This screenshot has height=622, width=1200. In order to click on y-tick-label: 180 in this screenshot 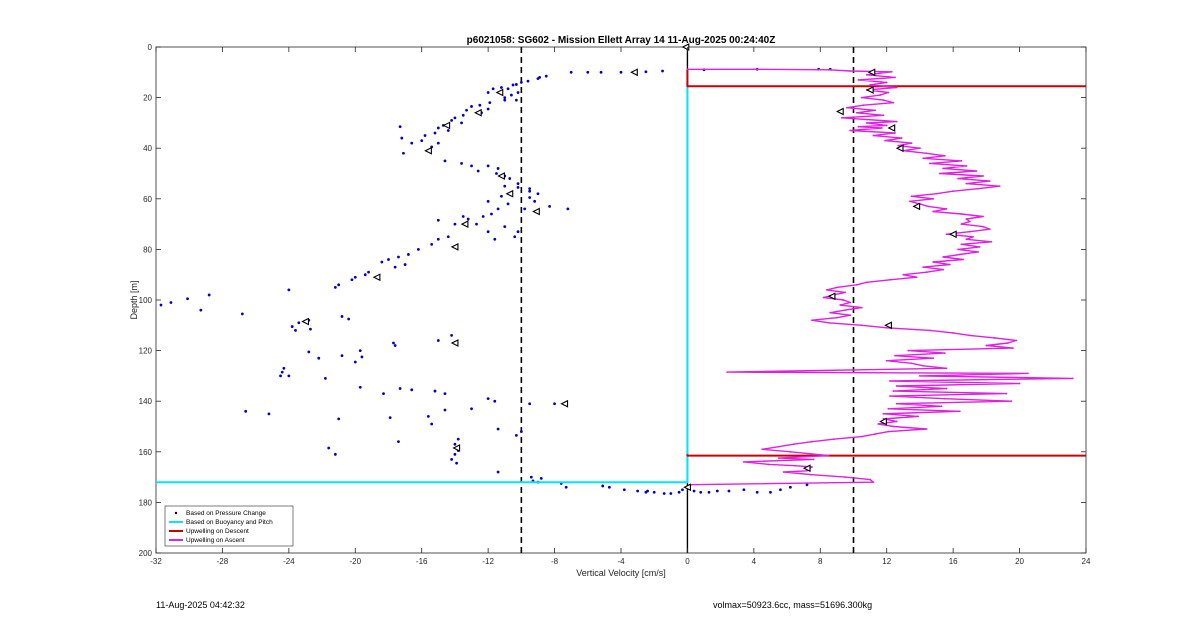, I will do `click(146, 502)`.